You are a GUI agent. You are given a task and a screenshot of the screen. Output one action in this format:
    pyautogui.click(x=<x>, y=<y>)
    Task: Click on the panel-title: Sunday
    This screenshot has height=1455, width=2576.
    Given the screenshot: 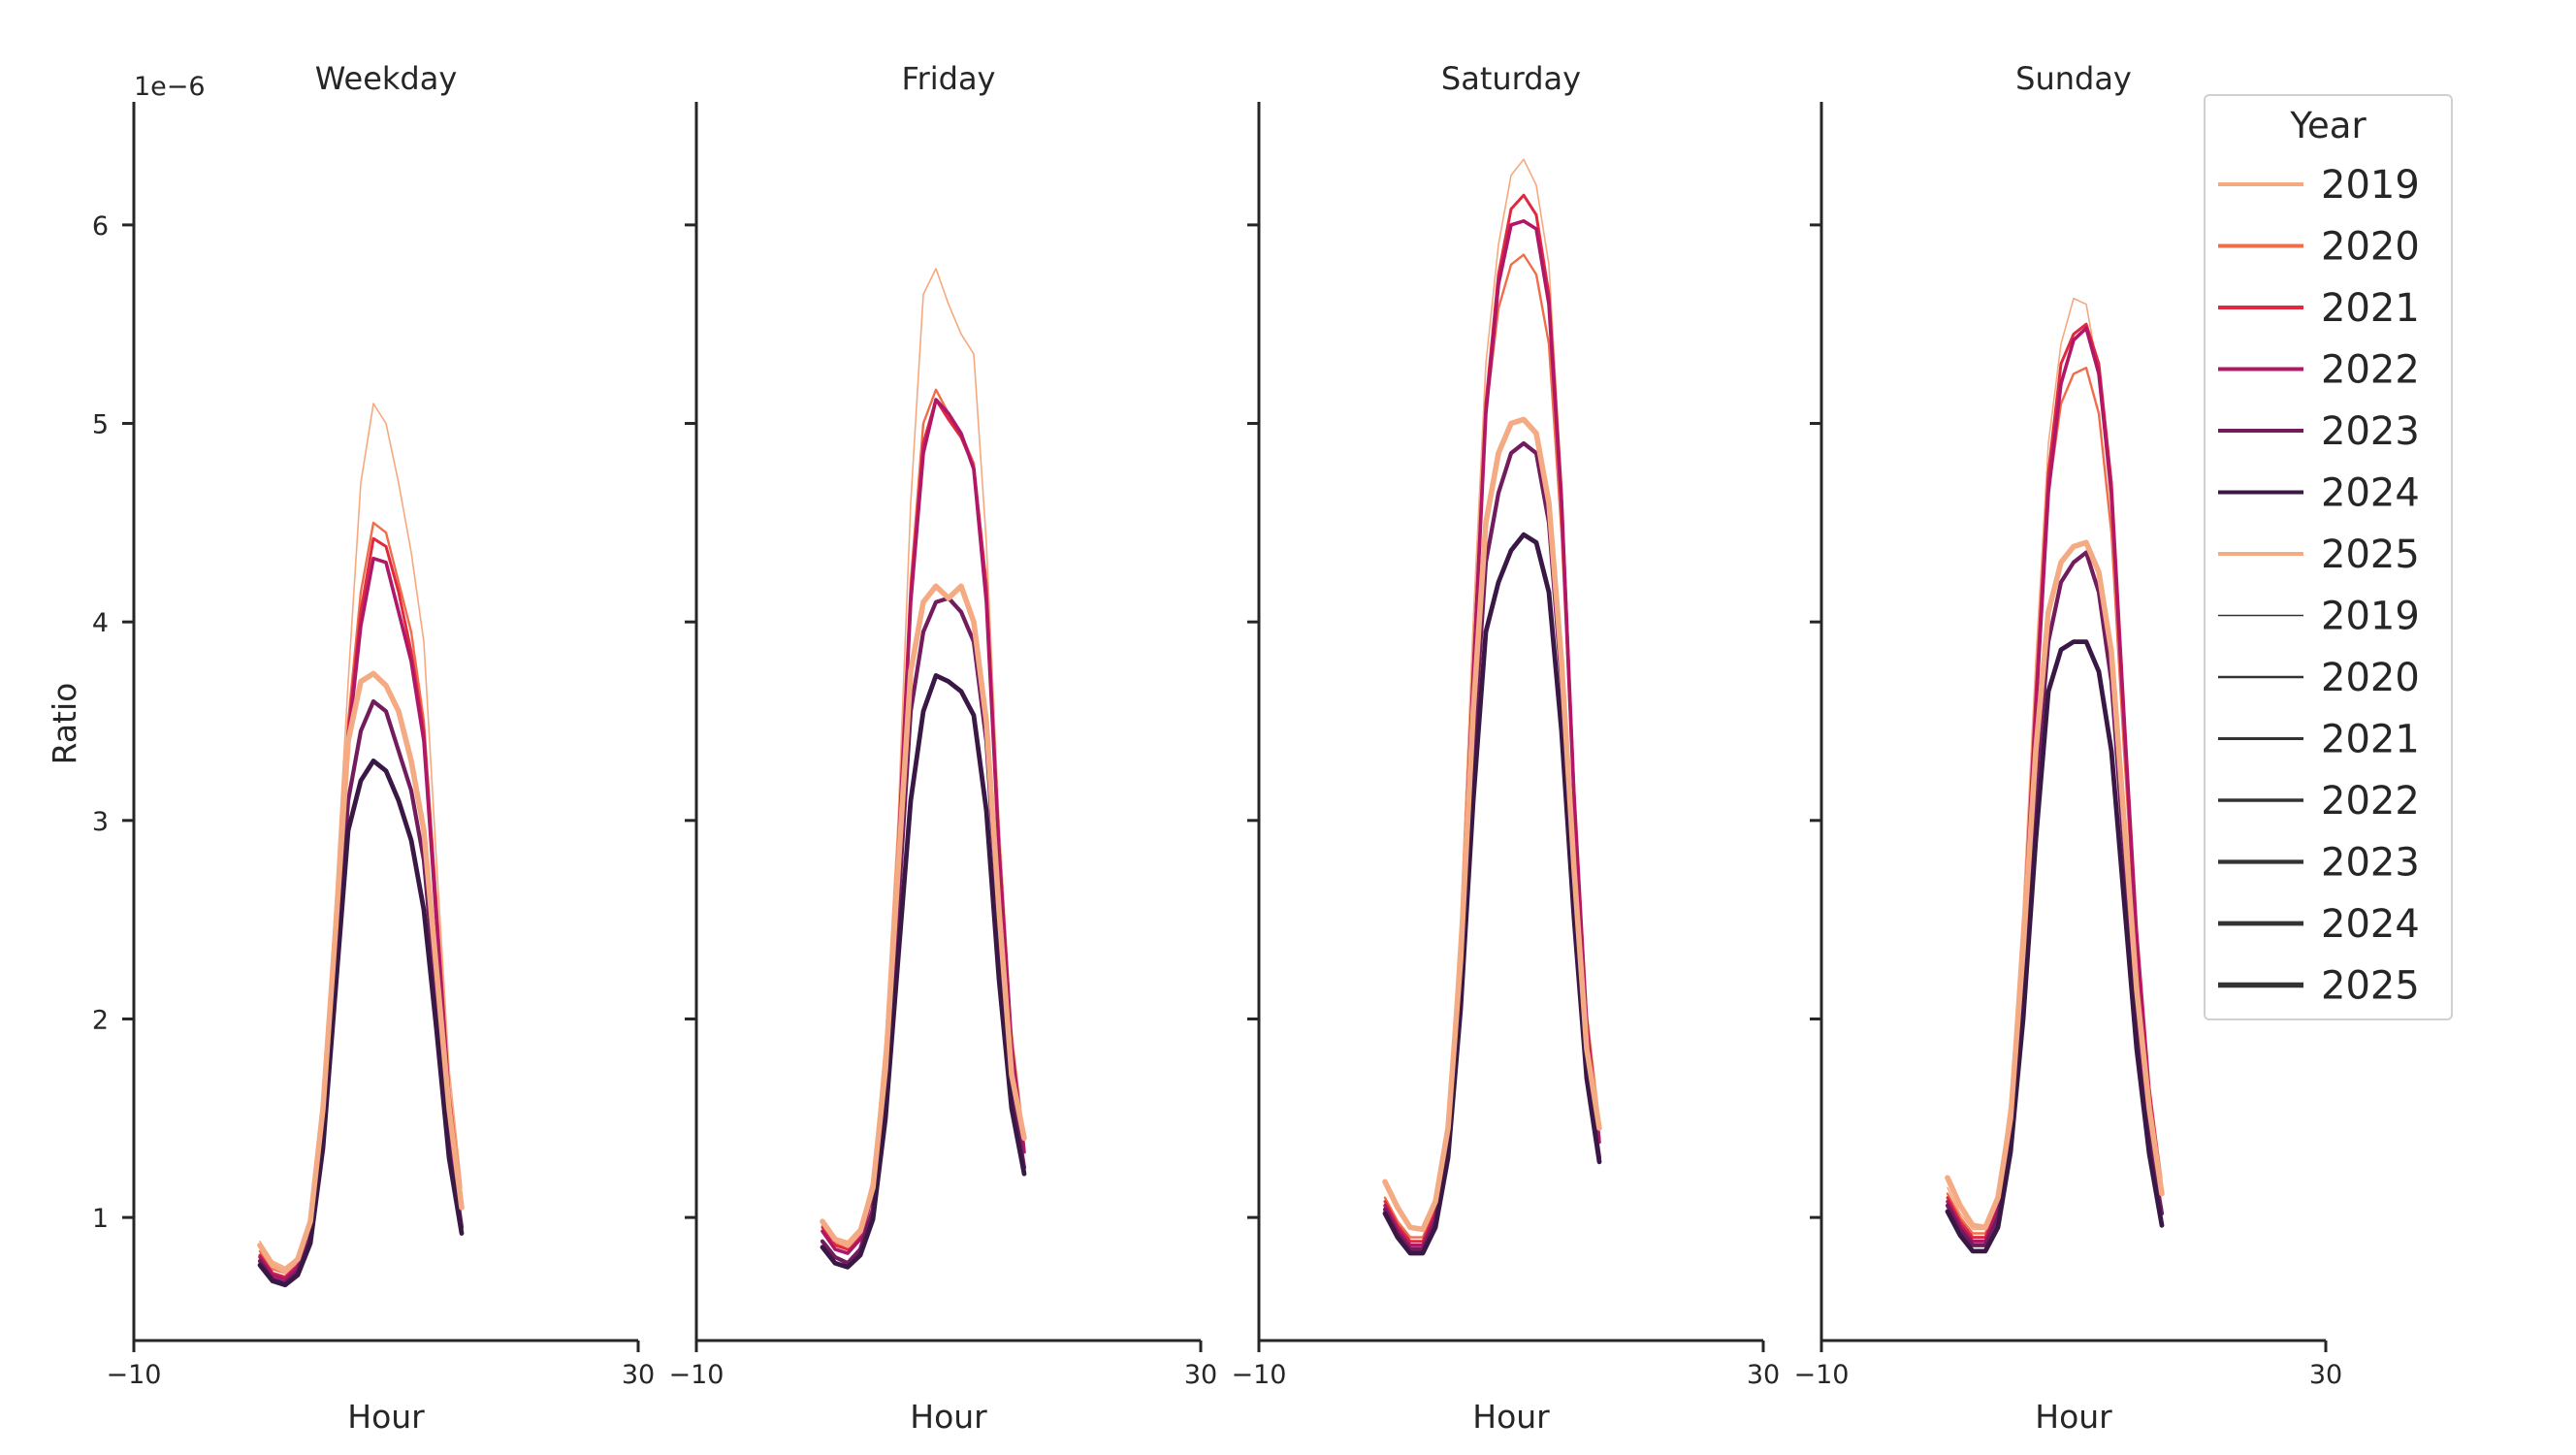 What is the action you would take?
    pyautogui.click(x=2073, y=78)
    